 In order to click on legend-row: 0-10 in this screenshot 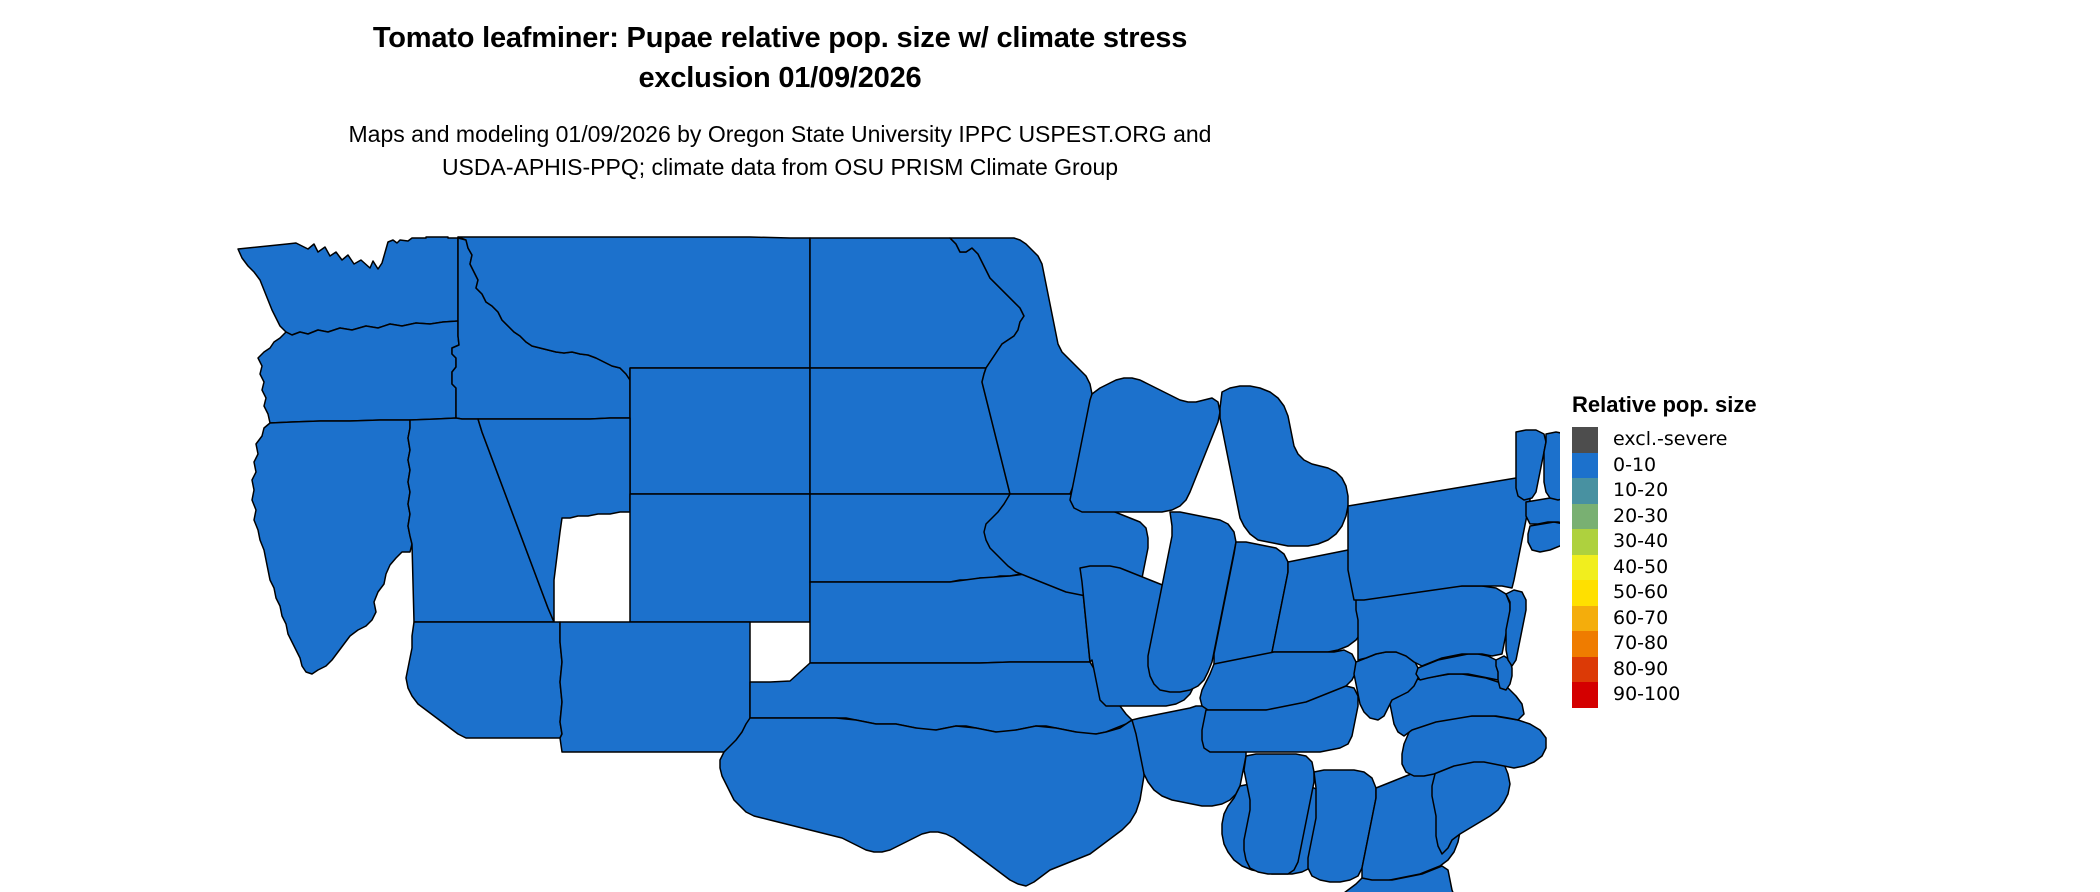, I will do `click(1782, 465)`.